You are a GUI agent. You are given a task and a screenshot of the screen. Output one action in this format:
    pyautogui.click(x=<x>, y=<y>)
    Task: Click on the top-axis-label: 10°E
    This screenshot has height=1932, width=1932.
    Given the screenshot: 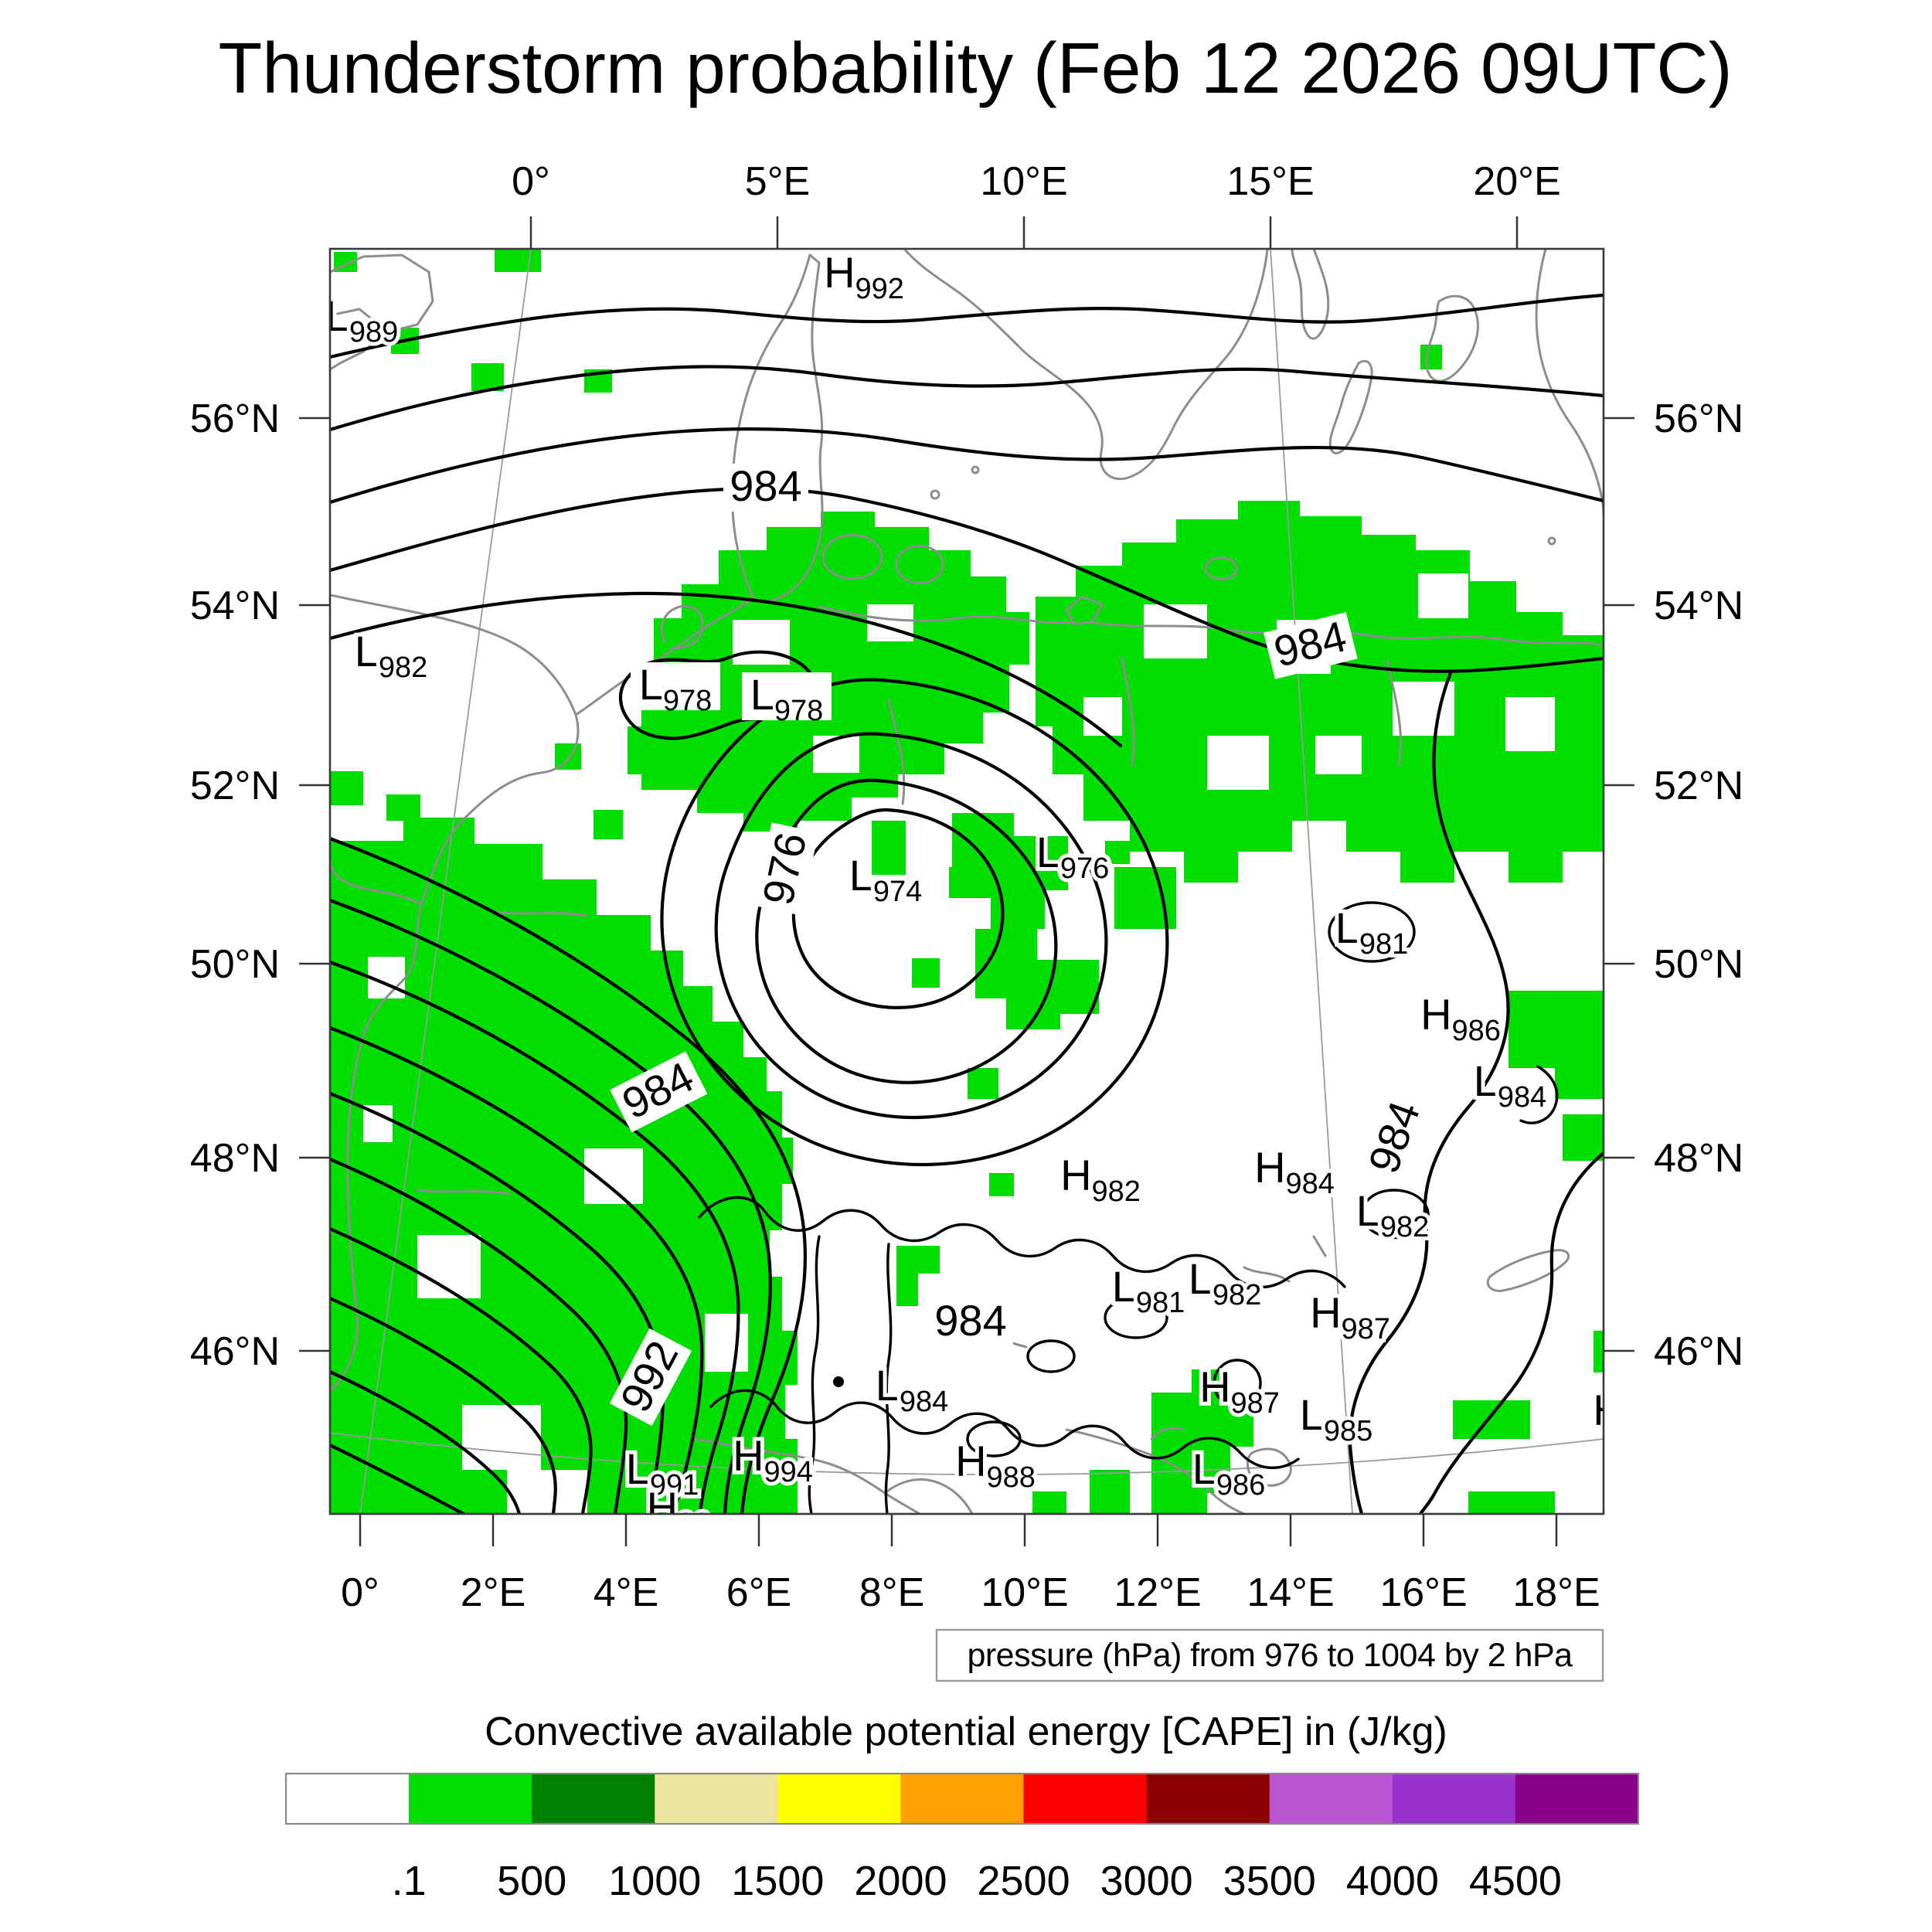 What is the action you would take?
    pyautogui.click(x=1024, y=182)
    